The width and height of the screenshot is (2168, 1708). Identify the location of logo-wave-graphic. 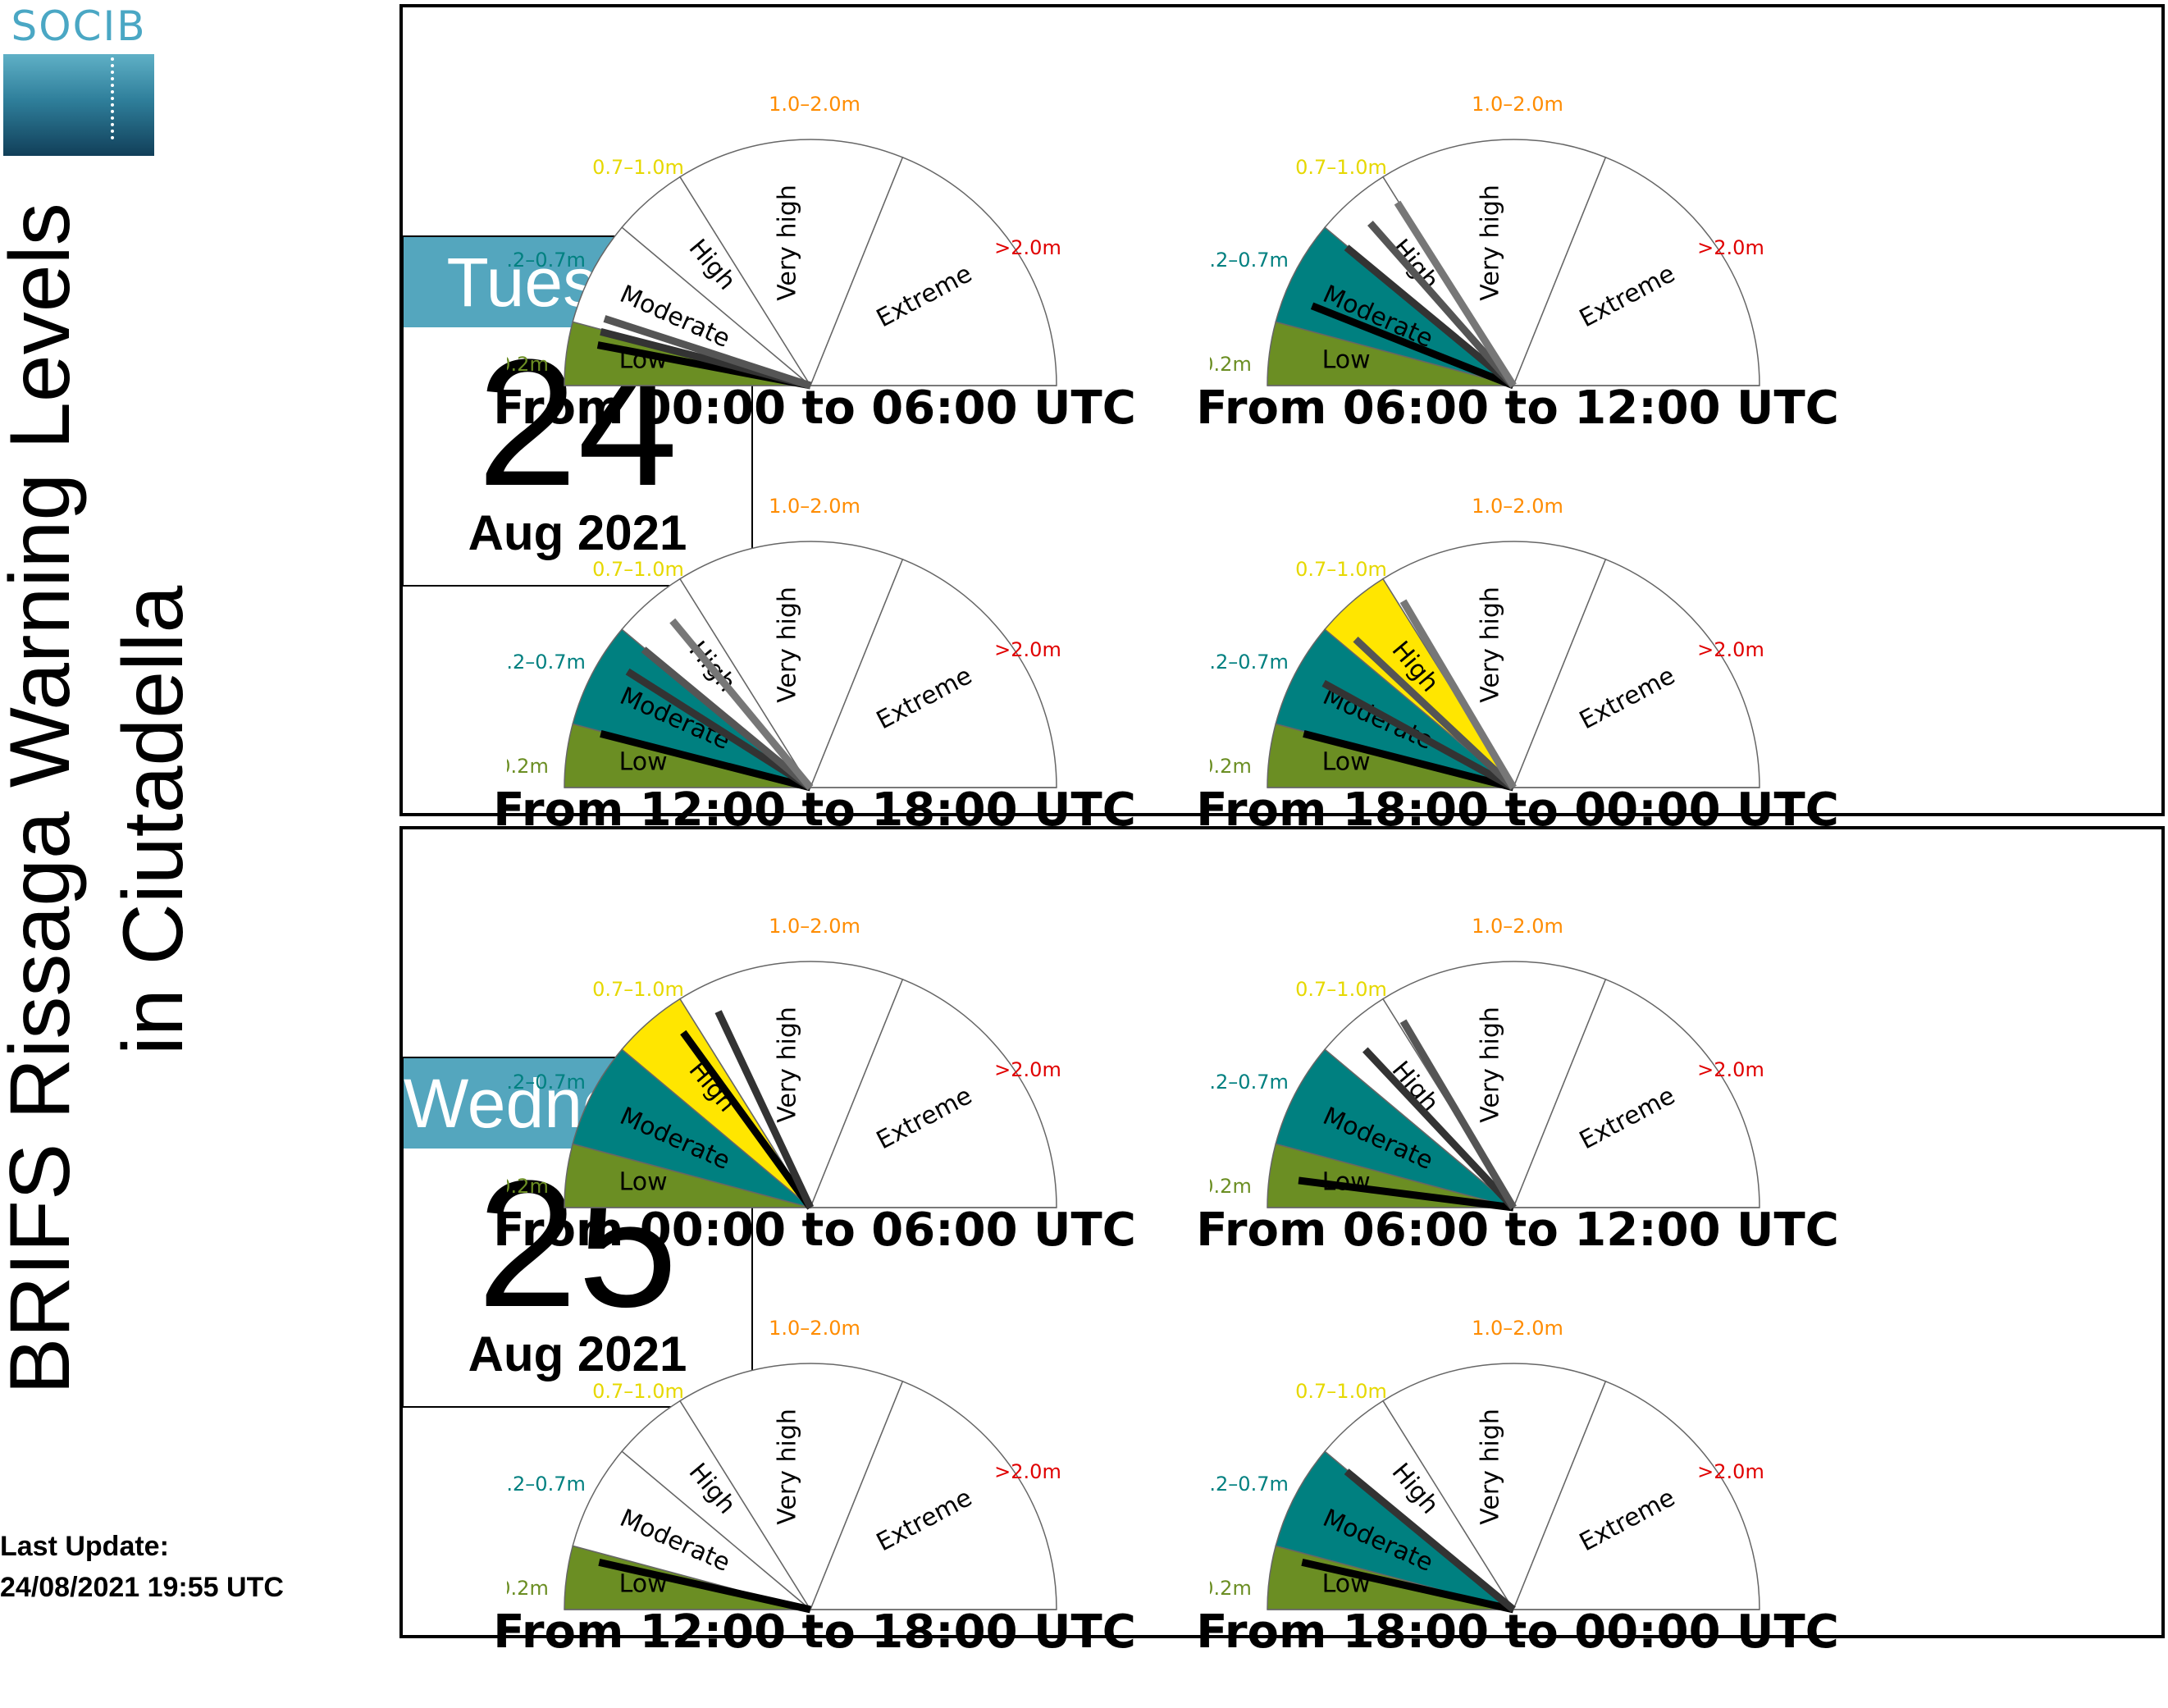
(78, 105).